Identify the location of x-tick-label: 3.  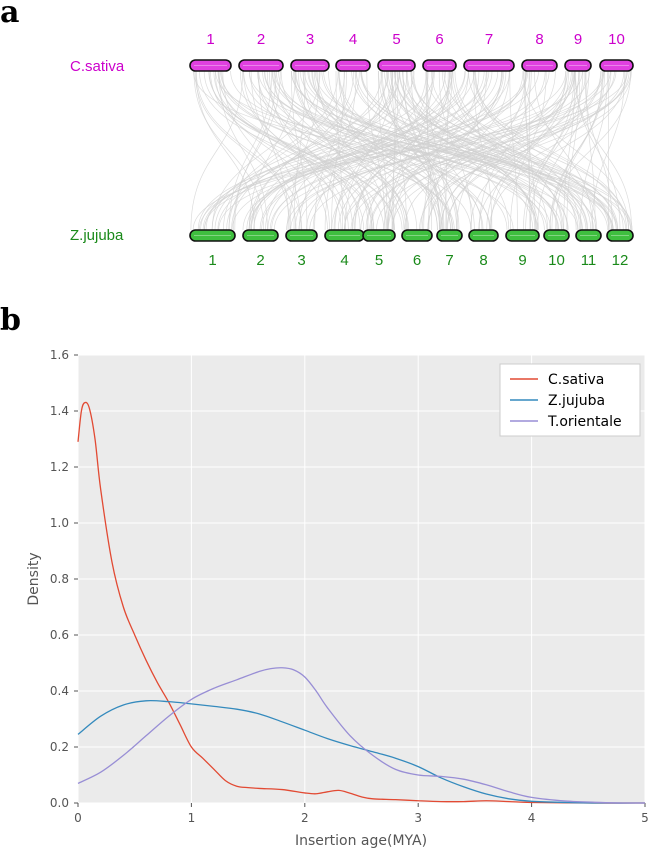
(418, 818).